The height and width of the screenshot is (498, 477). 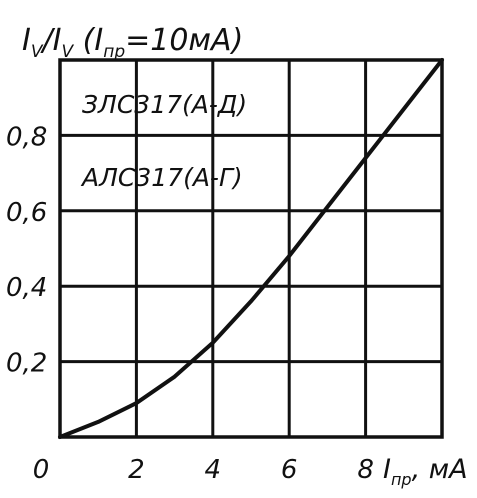 I want to click on x-axis-label: Iпр, мА, so click(x=425, y=471).